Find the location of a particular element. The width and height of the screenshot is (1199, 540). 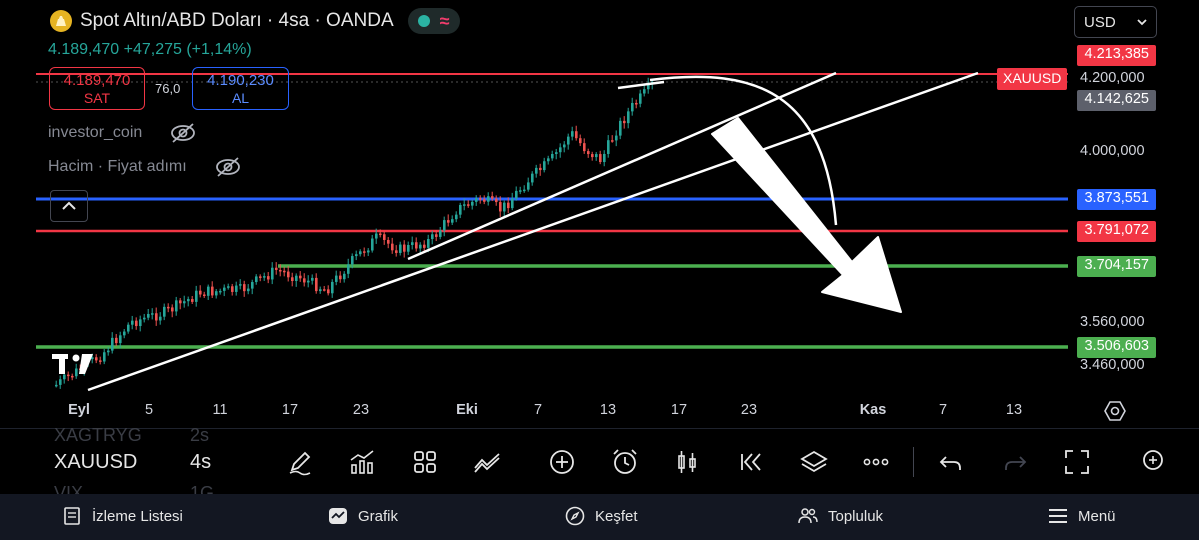

replay-icon is located at coordinates (751, 462).